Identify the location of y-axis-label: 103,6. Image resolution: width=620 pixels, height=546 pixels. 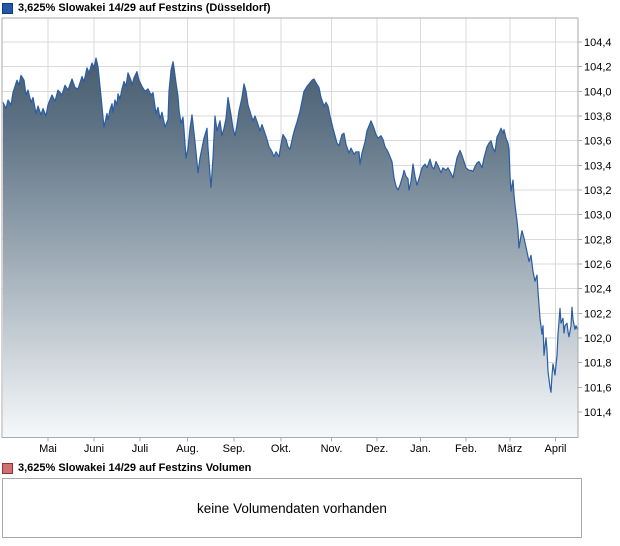
(598, 142).